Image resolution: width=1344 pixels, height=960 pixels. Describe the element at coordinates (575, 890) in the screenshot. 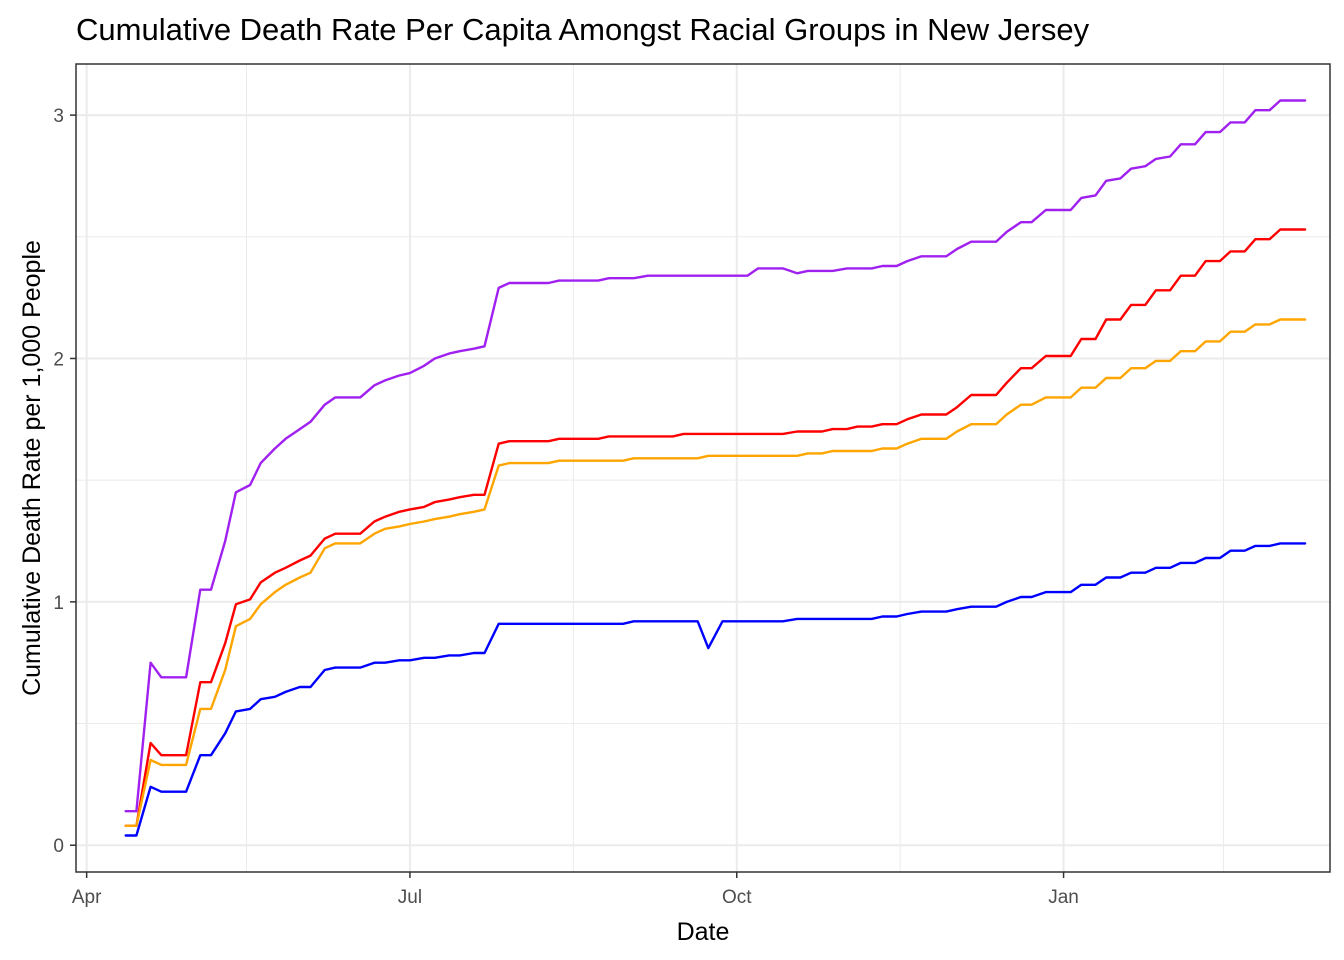

I see `x-axis-ticks: Apr Jul Oct Jan` at that location.